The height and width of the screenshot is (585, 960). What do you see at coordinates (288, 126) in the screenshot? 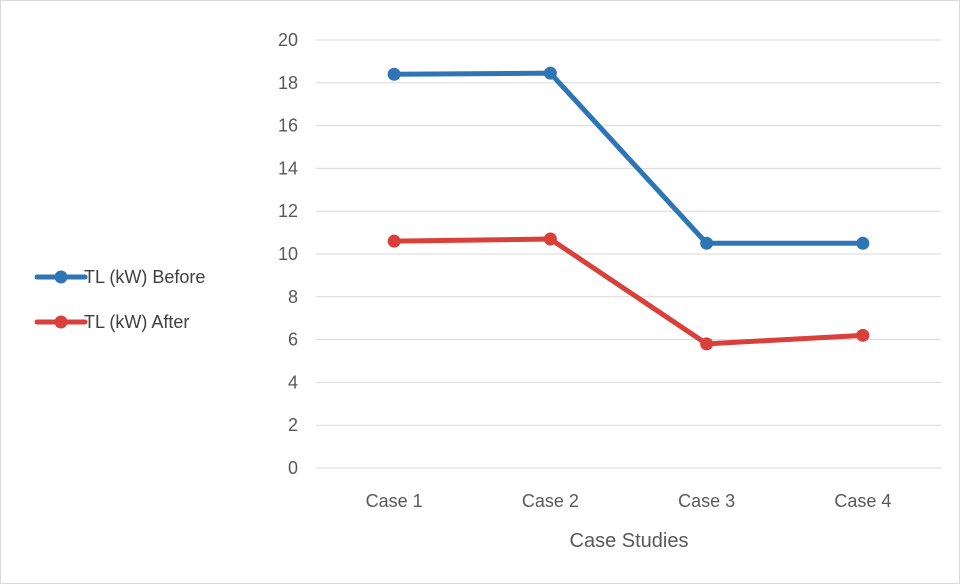
I see `y-tick-label: 16` at bounding box center [288, 126].